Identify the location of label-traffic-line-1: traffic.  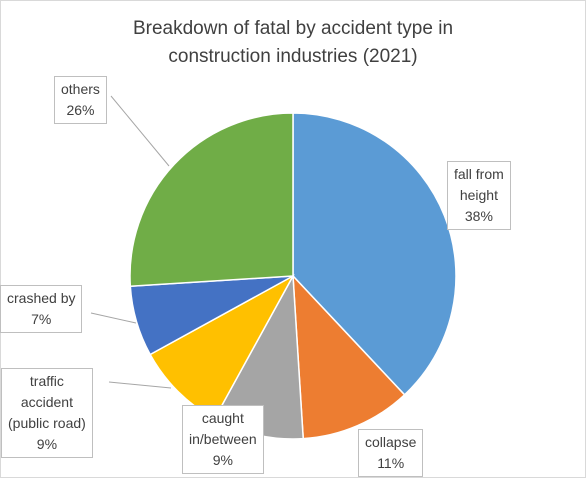
(46, 381).